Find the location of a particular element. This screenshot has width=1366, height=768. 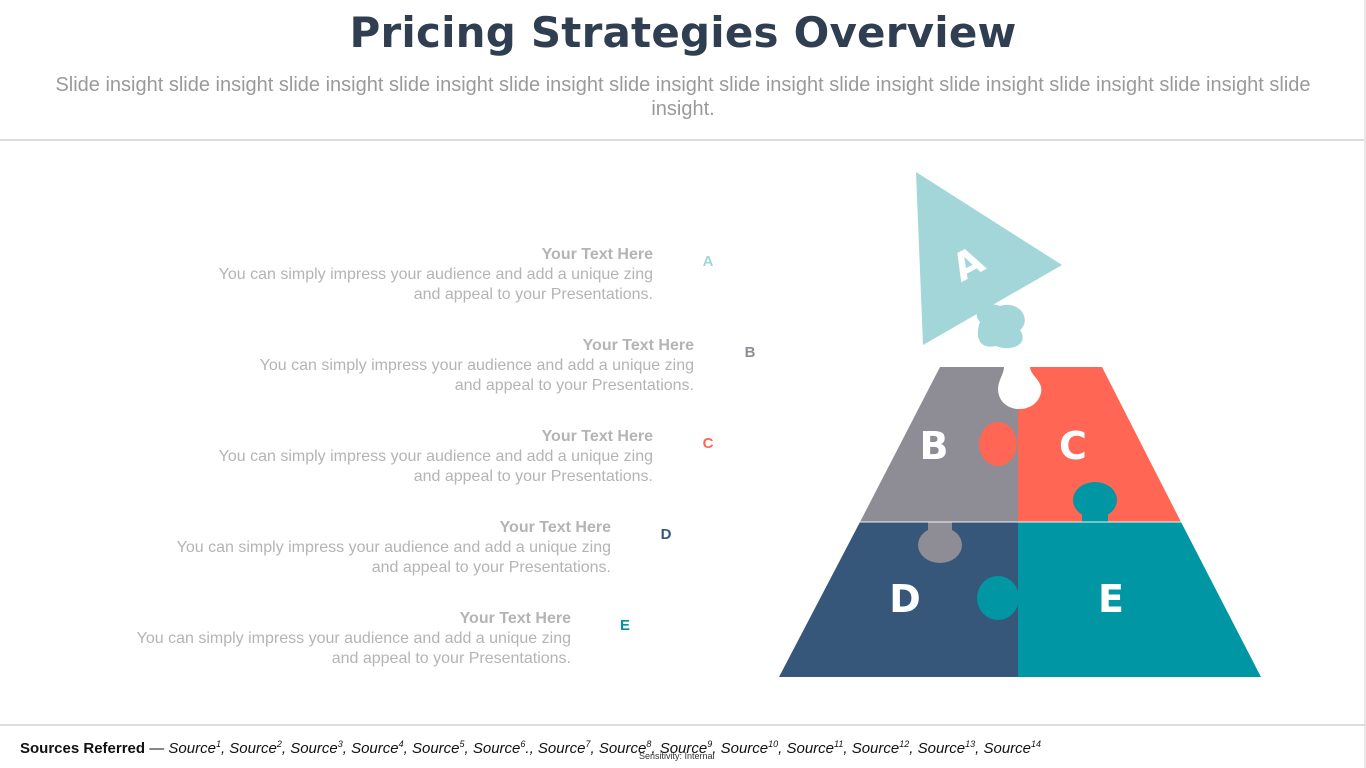

puzzle-piece-b: B is located at coordinates (939, 444).